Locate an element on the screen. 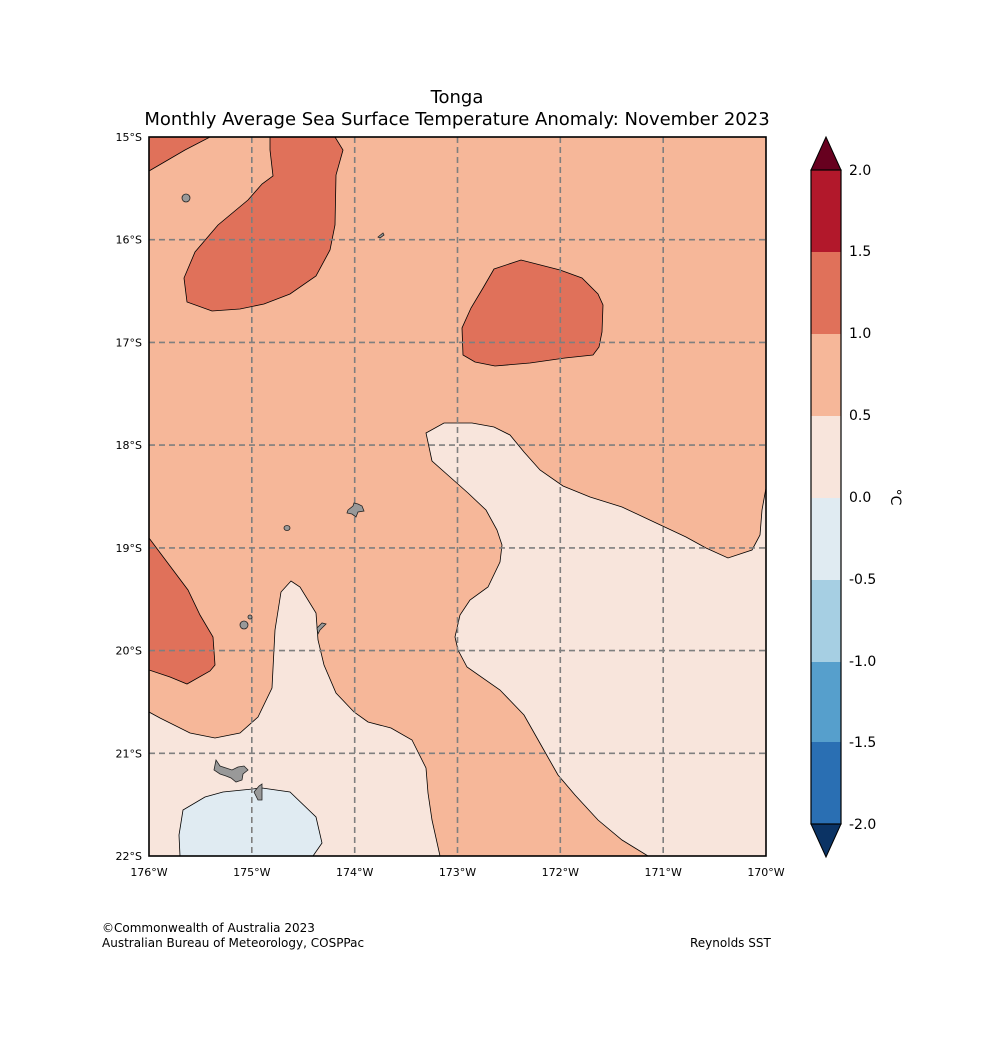 The height and width of the screenshot is (1052, 996). lat-tick-17s: 17°S is located at coordinates (129, 342).